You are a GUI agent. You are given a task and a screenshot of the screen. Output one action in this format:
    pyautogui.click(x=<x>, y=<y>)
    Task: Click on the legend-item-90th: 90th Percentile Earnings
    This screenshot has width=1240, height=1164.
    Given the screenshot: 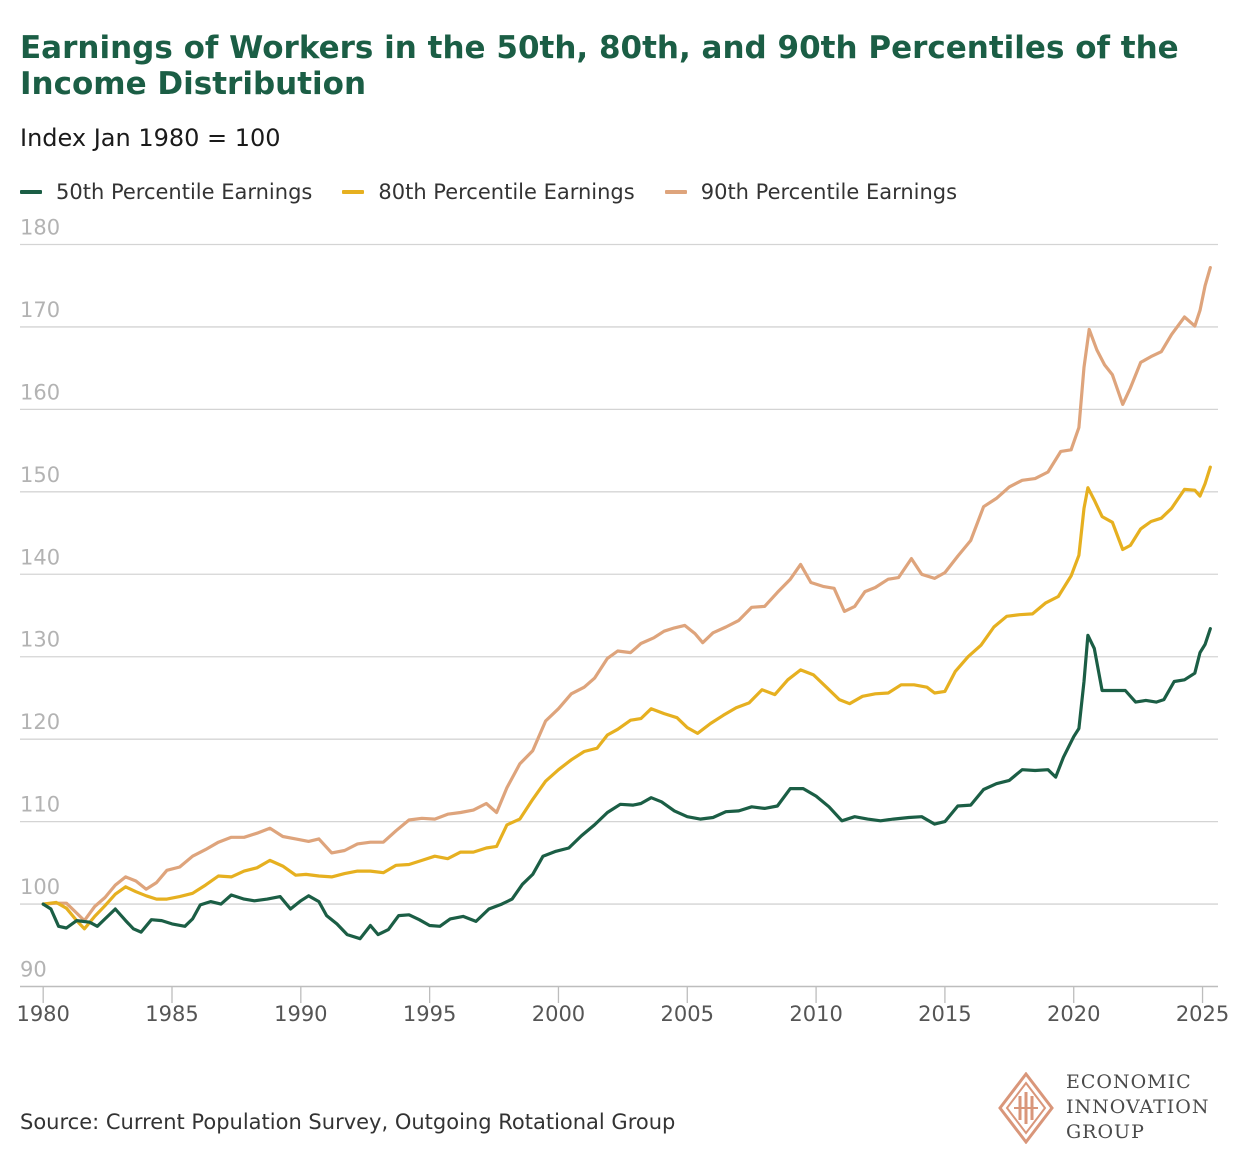 What is the action you would take?
    pyautogui.click(x=811, y=192)
    